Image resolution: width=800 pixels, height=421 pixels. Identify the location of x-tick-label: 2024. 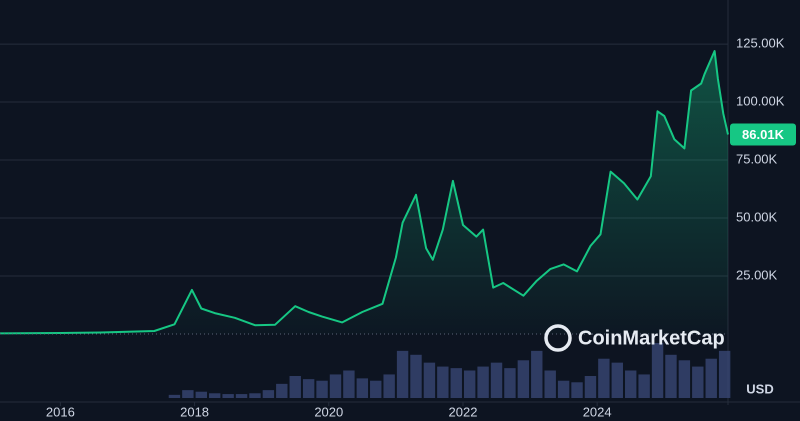
(597, 411).